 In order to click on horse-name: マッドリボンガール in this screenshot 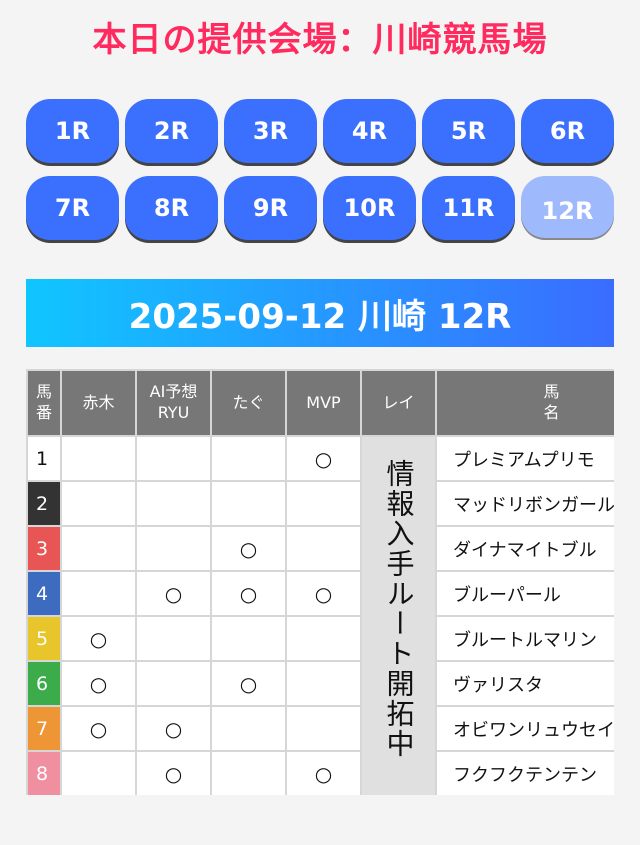, I will do `click(524, 503)`.